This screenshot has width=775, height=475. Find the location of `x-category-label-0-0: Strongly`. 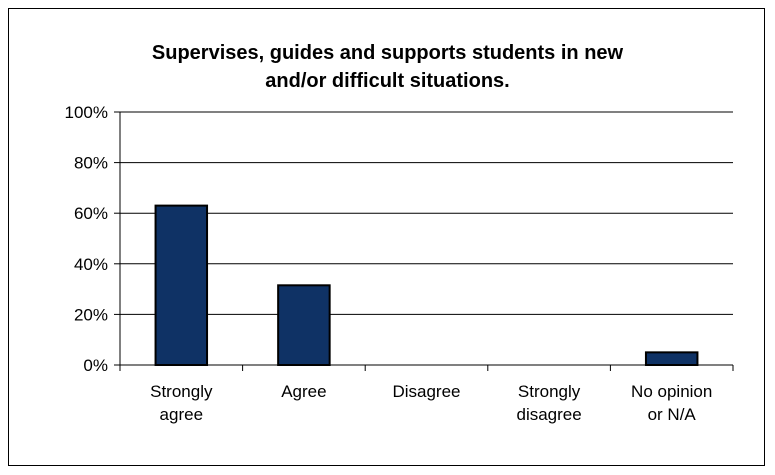

x-category-label-0-0: Strongly is located at coordinates (181, 391).